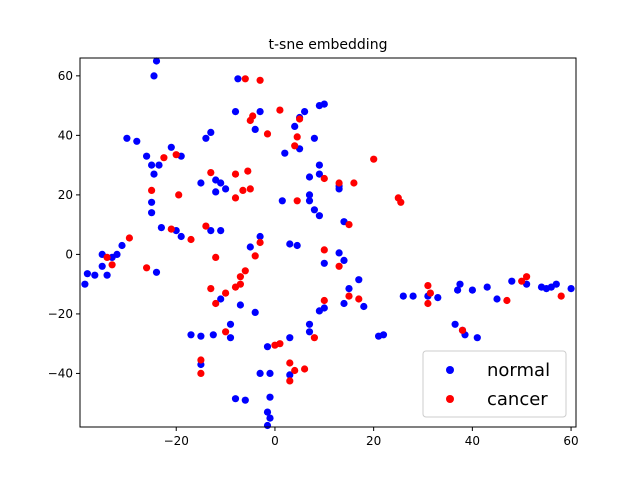  What do you see at coordinates (450, 370) in the screenshot?
I see `legend-marker-normal` at bounding box center [450, 370].